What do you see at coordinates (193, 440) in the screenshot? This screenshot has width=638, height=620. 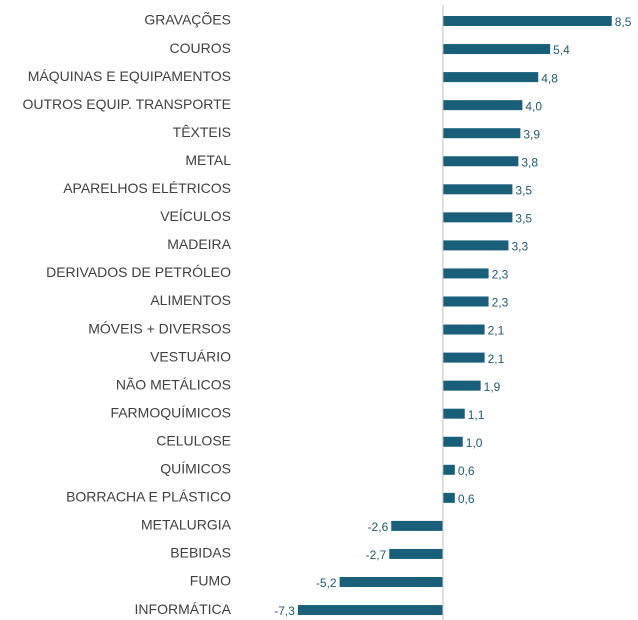 I see `category-label: CELULOSE` at bounding box center [193, 440].